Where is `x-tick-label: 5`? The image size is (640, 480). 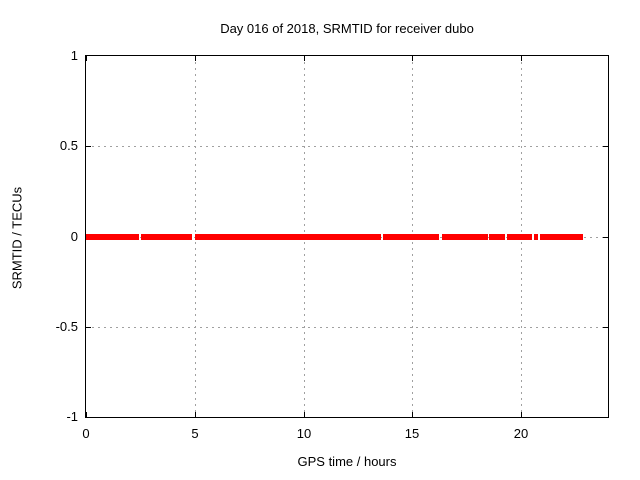
x-tick-label: 5 is located at coordinates (195, 433).